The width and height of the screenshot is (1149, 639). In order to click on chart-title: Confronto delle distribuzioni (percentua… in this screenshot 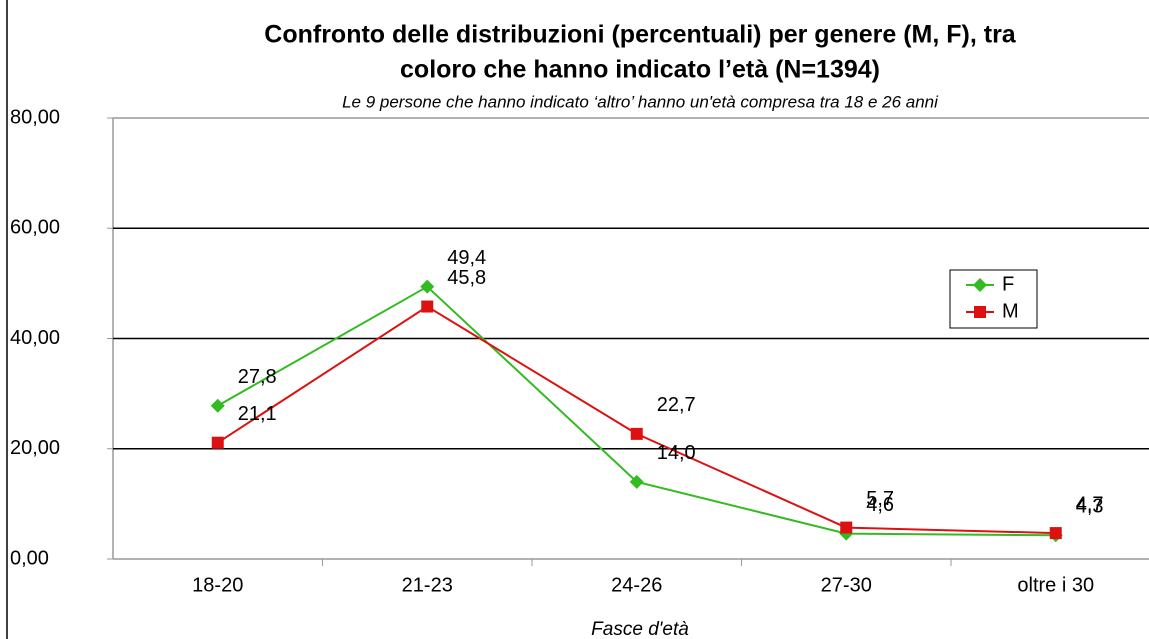, I will do `click(640, 35)`.